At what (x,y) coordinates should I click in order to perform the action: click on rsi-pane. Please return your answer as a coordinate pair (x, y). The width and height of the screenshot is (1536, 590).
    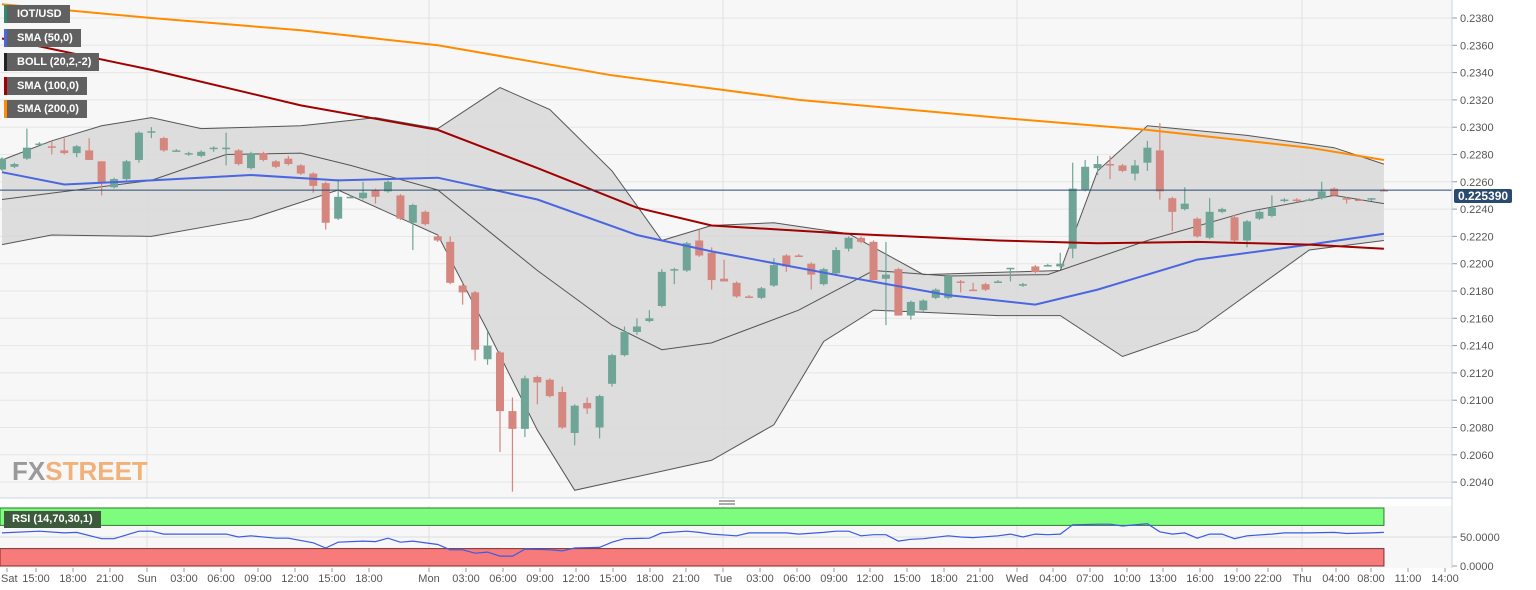
    Looking at the image, I should click on (726, 537).